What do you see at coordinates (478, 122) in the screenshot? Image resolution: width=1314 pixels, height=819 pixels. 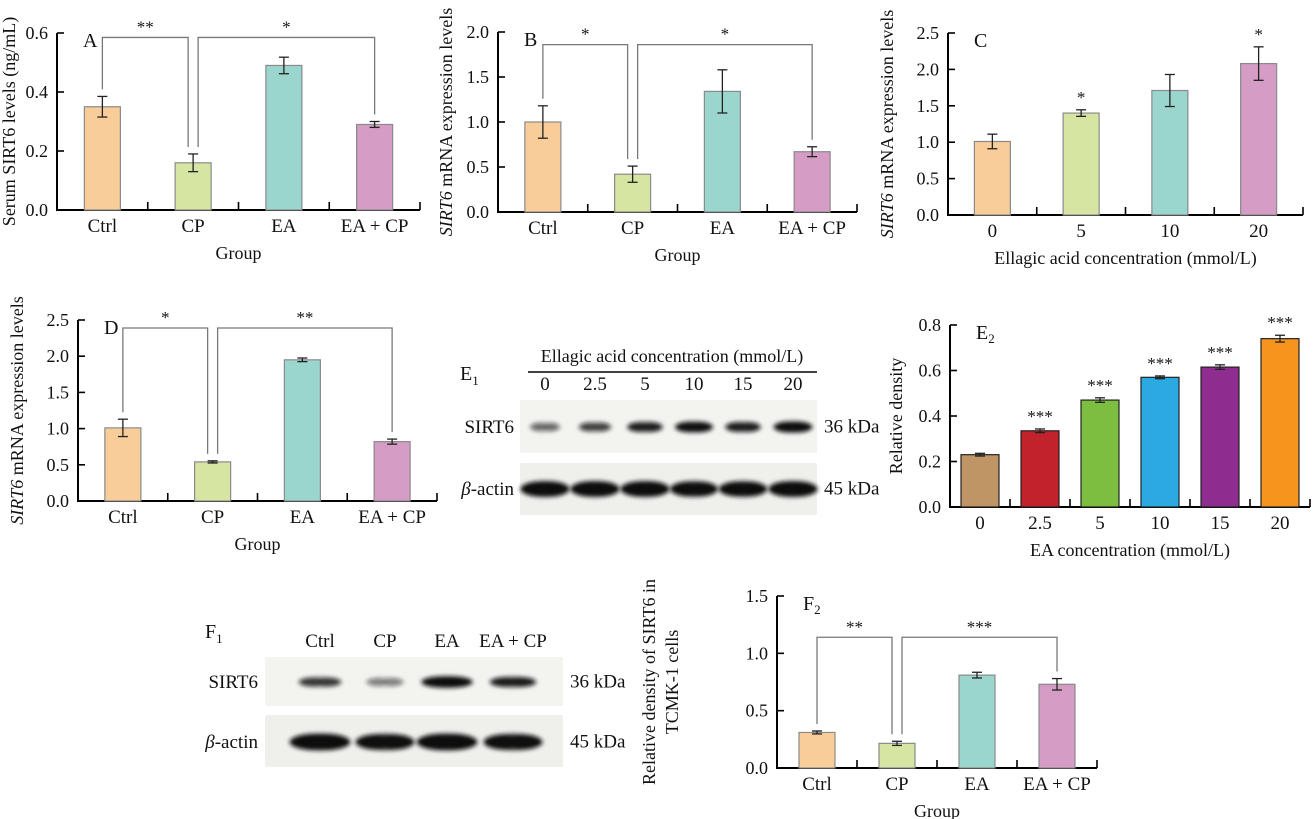 I see `y-tick-label: 1.0` at bounding box center [478, 122].